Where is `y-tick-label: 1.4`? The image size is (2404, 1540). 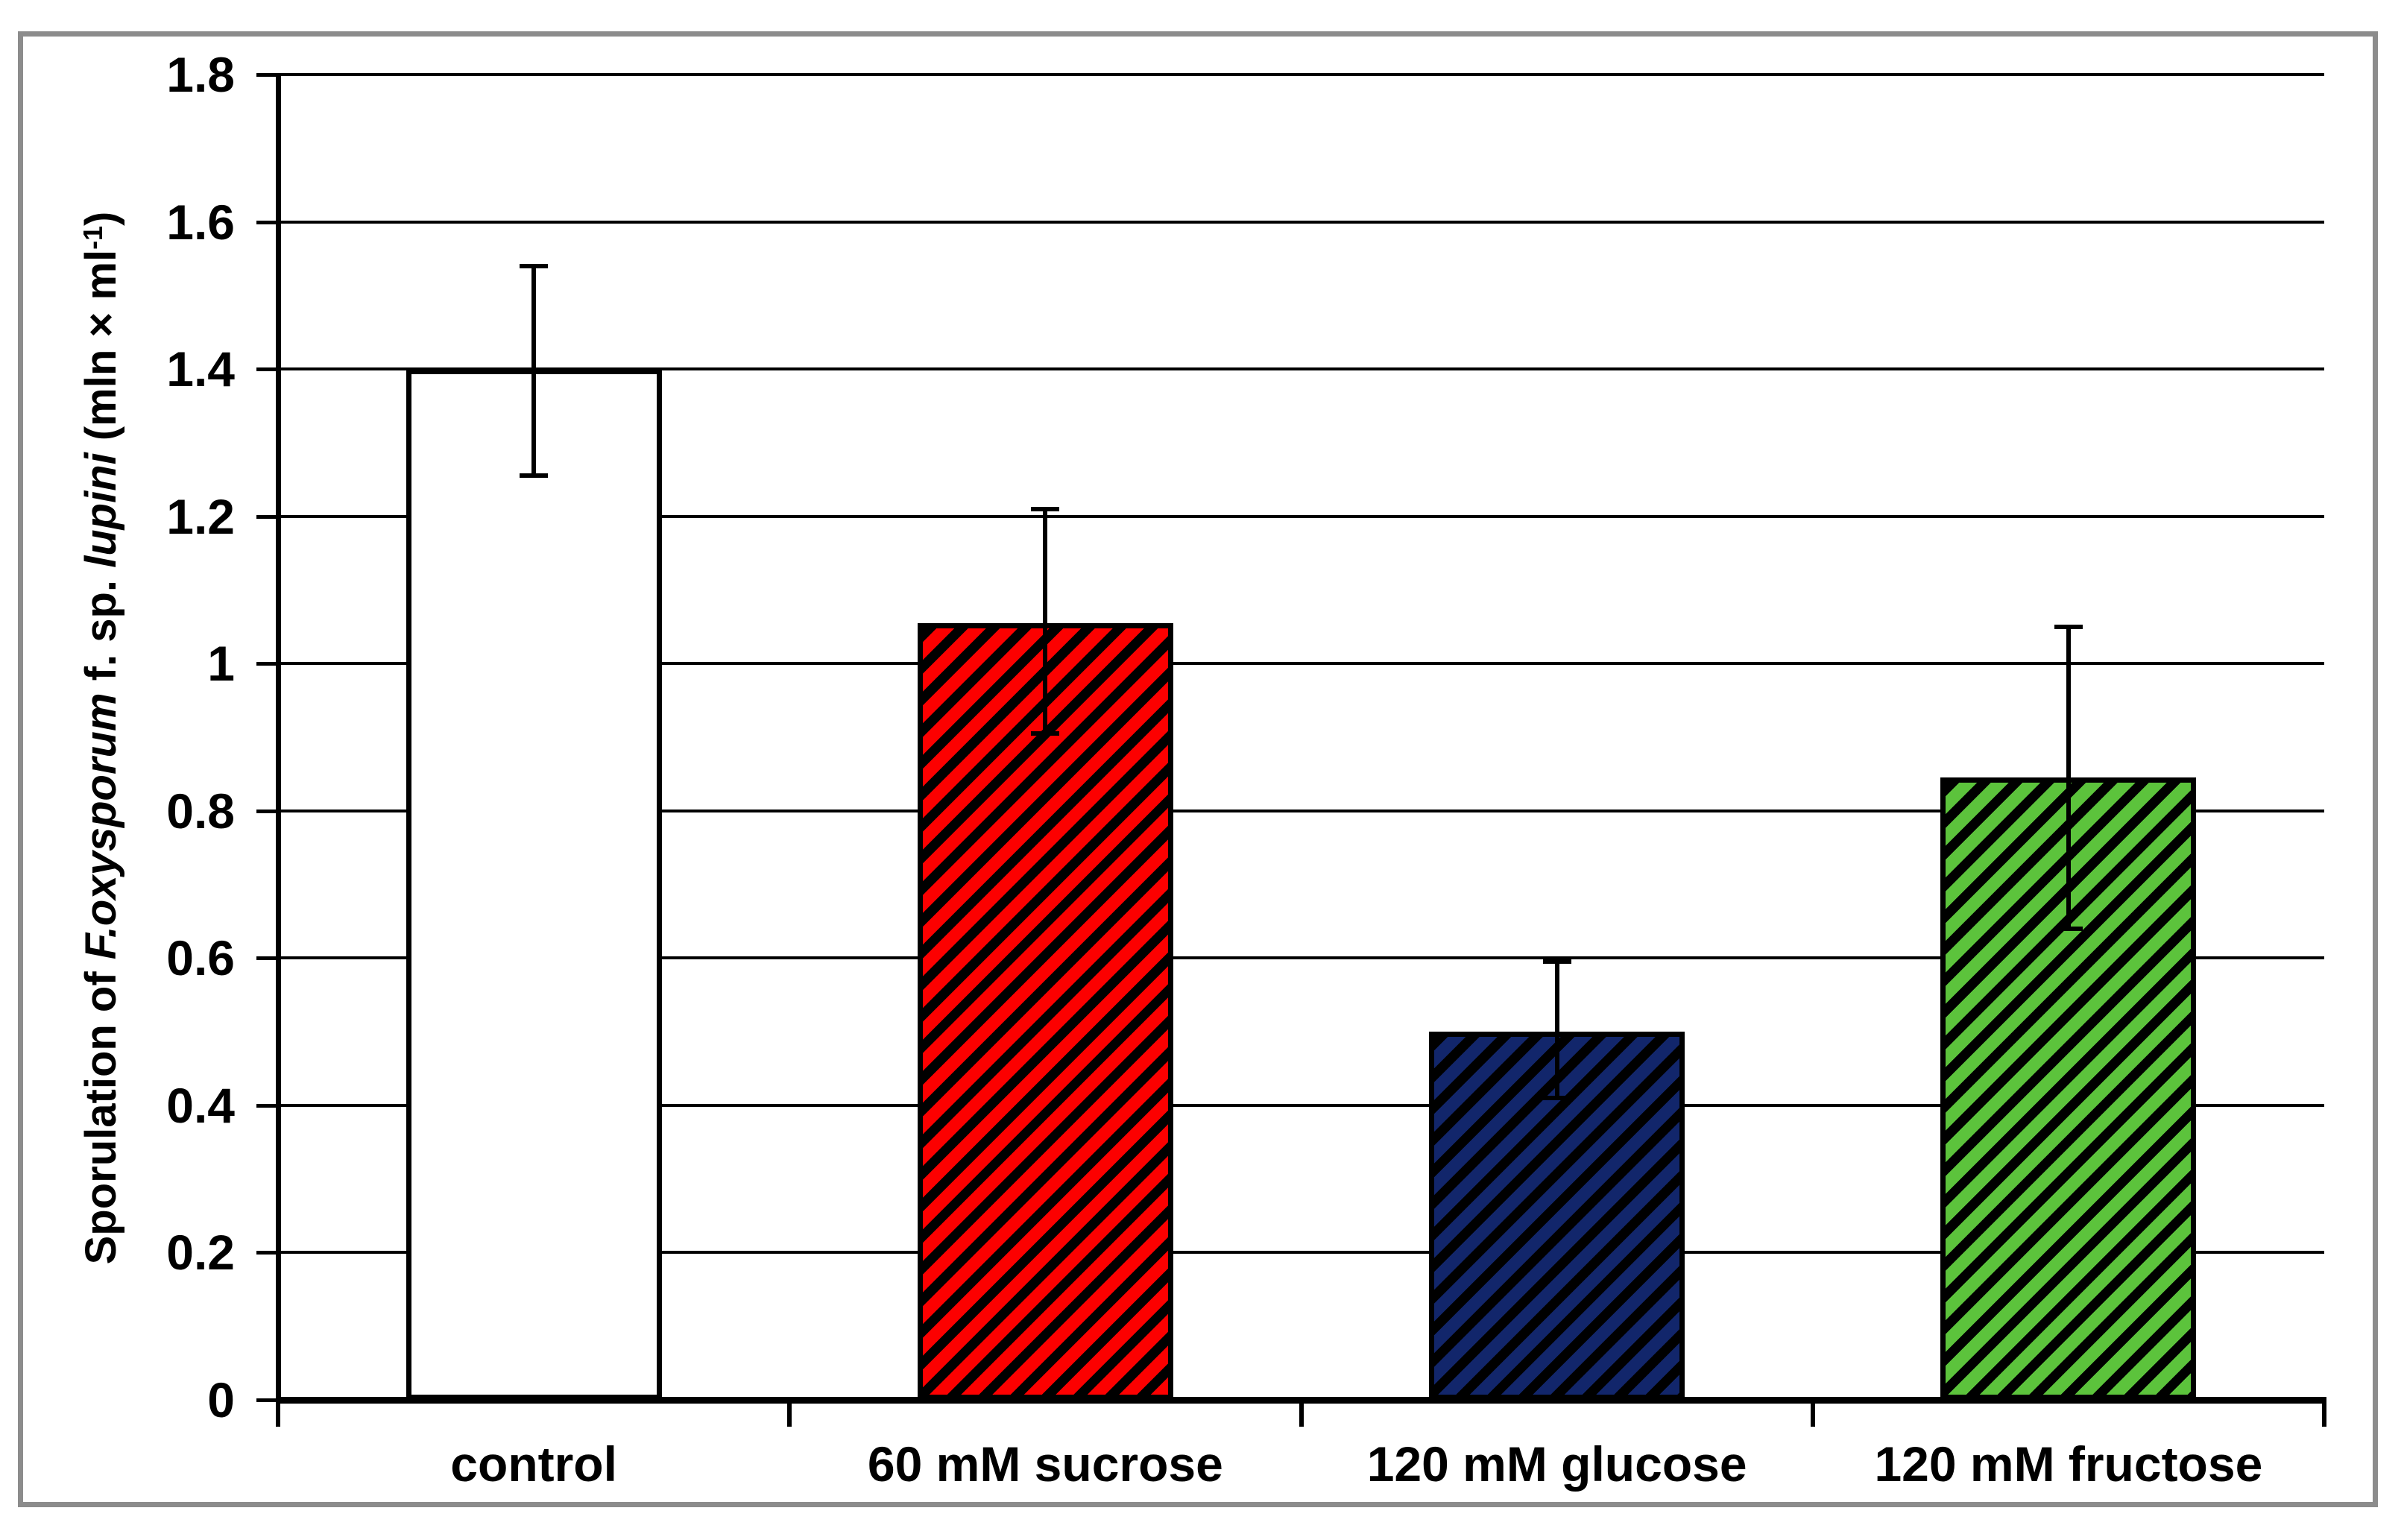
y-tick-label: 1.4 is located at coordinates (200, 369).